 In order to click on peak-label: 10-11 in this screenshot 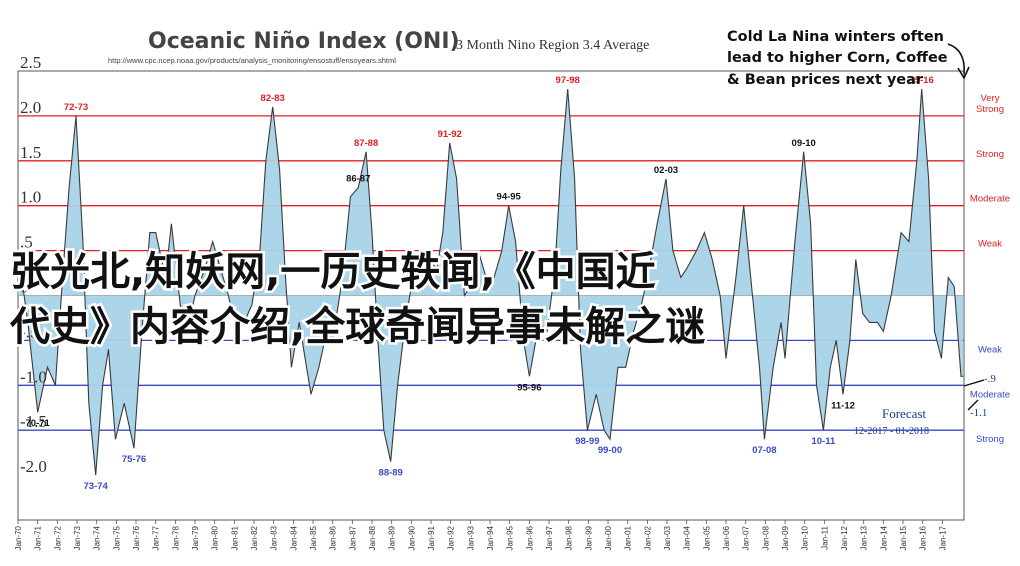, I will do `click(823, 441)`.